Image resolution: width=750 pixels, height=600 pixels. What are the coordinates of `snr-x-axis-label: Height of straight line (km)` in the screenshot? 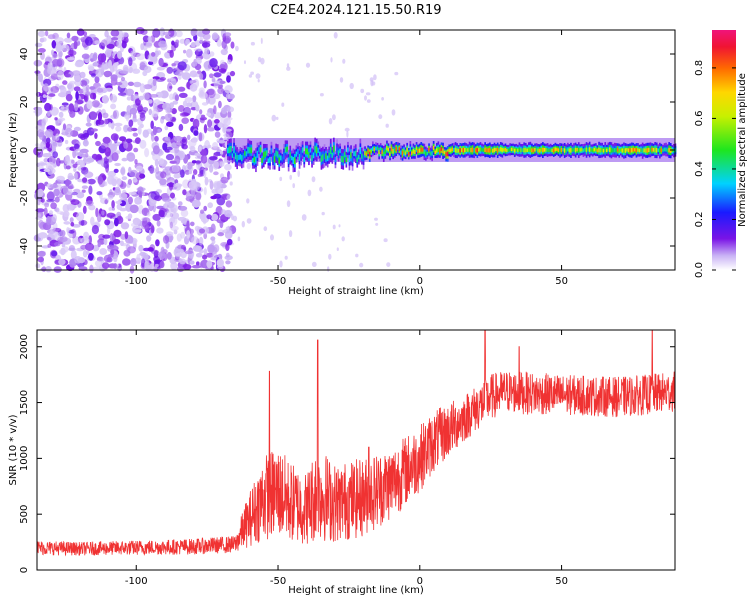 It's located at (356, 590).